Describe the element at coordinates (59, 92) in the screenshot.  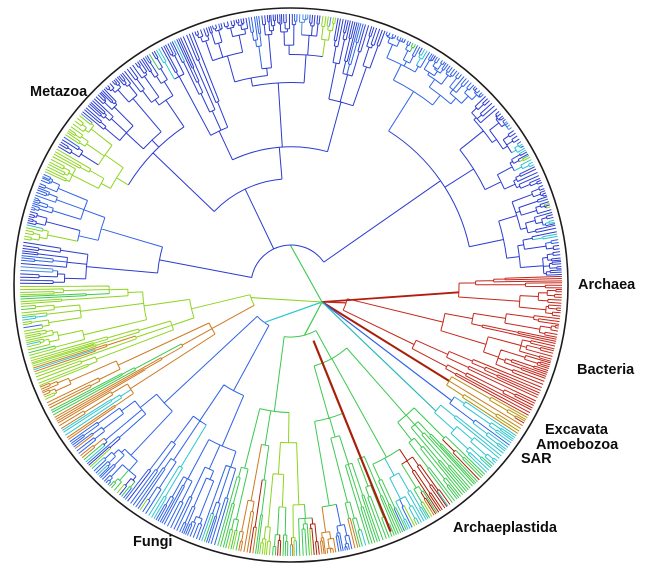
I see `clade-label-metazoa: Metazoa` at that location.